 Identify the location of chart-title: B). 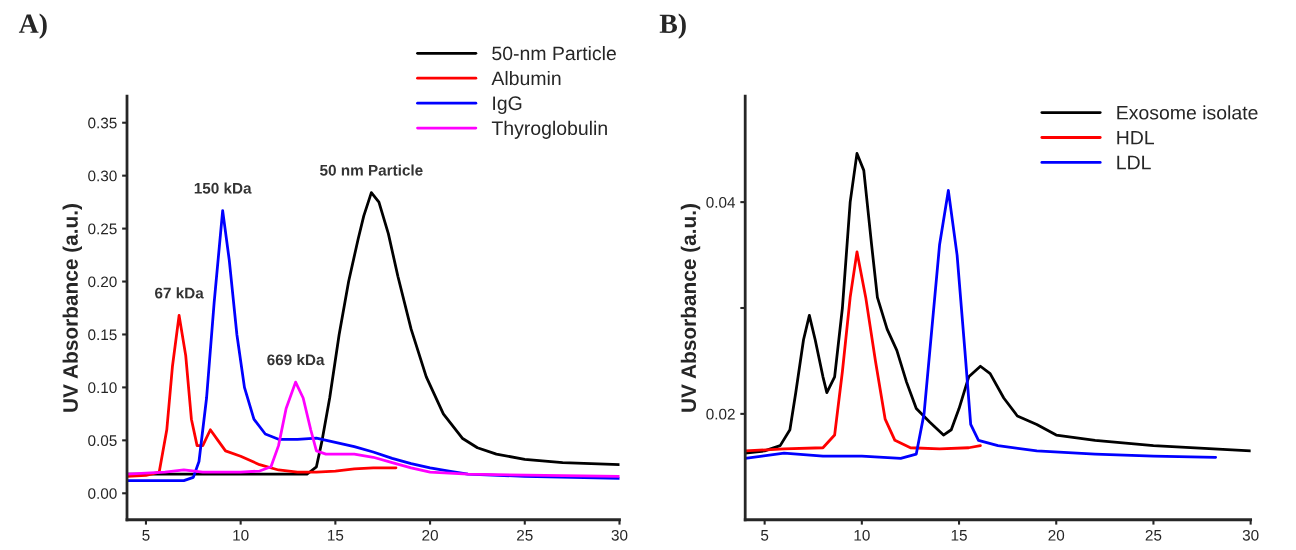
(672, 26).